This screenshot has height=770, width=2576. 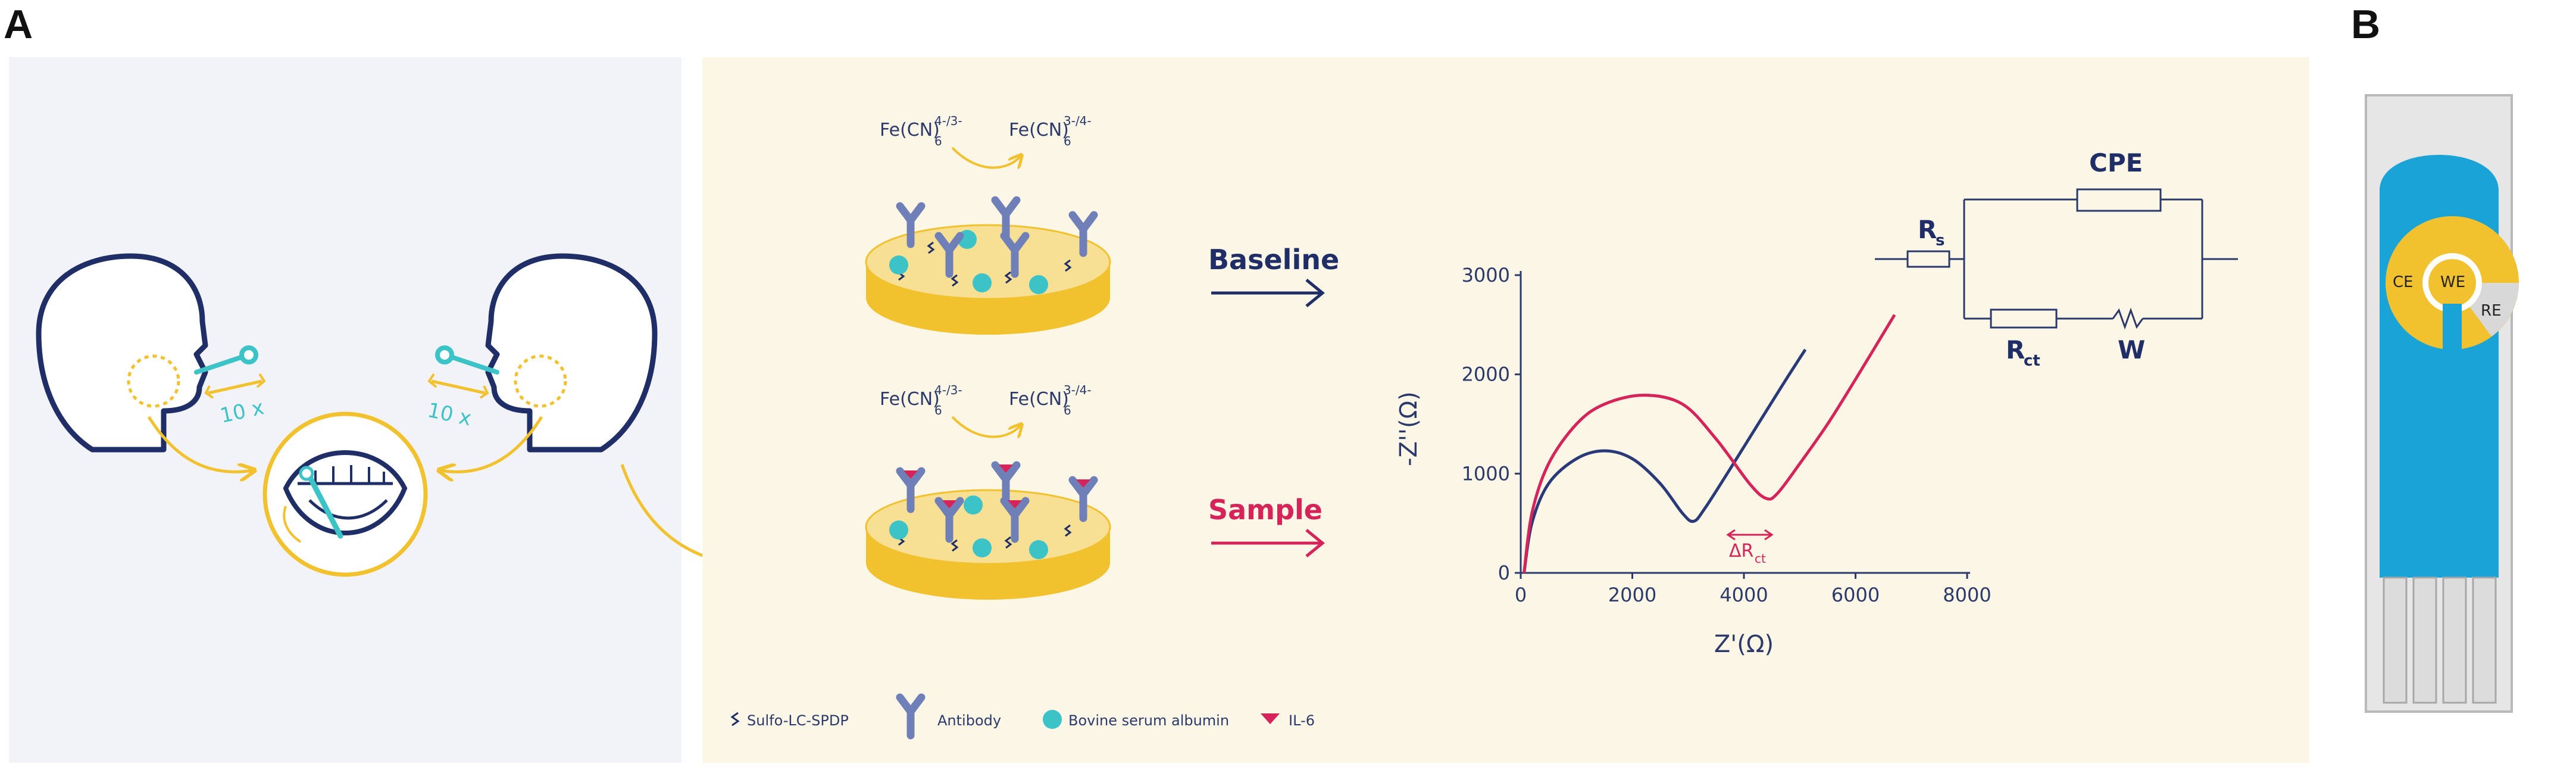 I want to click on we-label: WE, so click(x=2452, y=282).